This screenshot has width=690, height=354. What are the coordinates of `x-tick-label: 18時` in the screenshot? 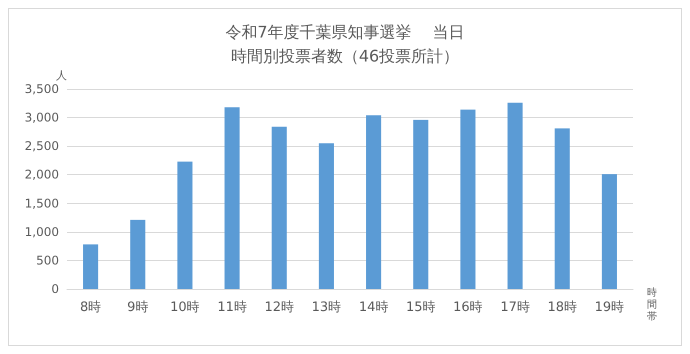 It's located at (562, 307).